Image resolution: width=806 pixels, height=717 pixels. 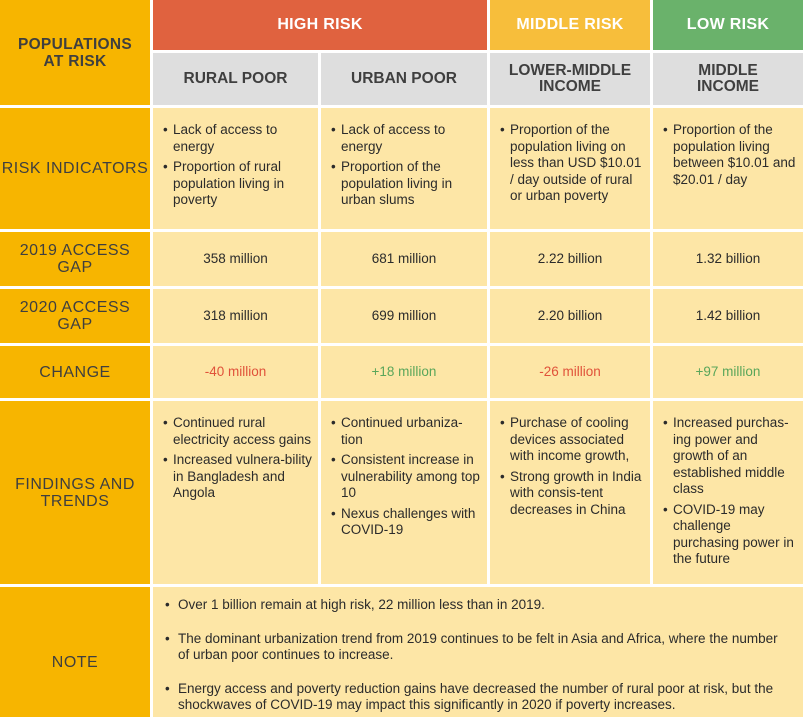 I want to click on change-value: +97 million, so click(x=728, y=371).